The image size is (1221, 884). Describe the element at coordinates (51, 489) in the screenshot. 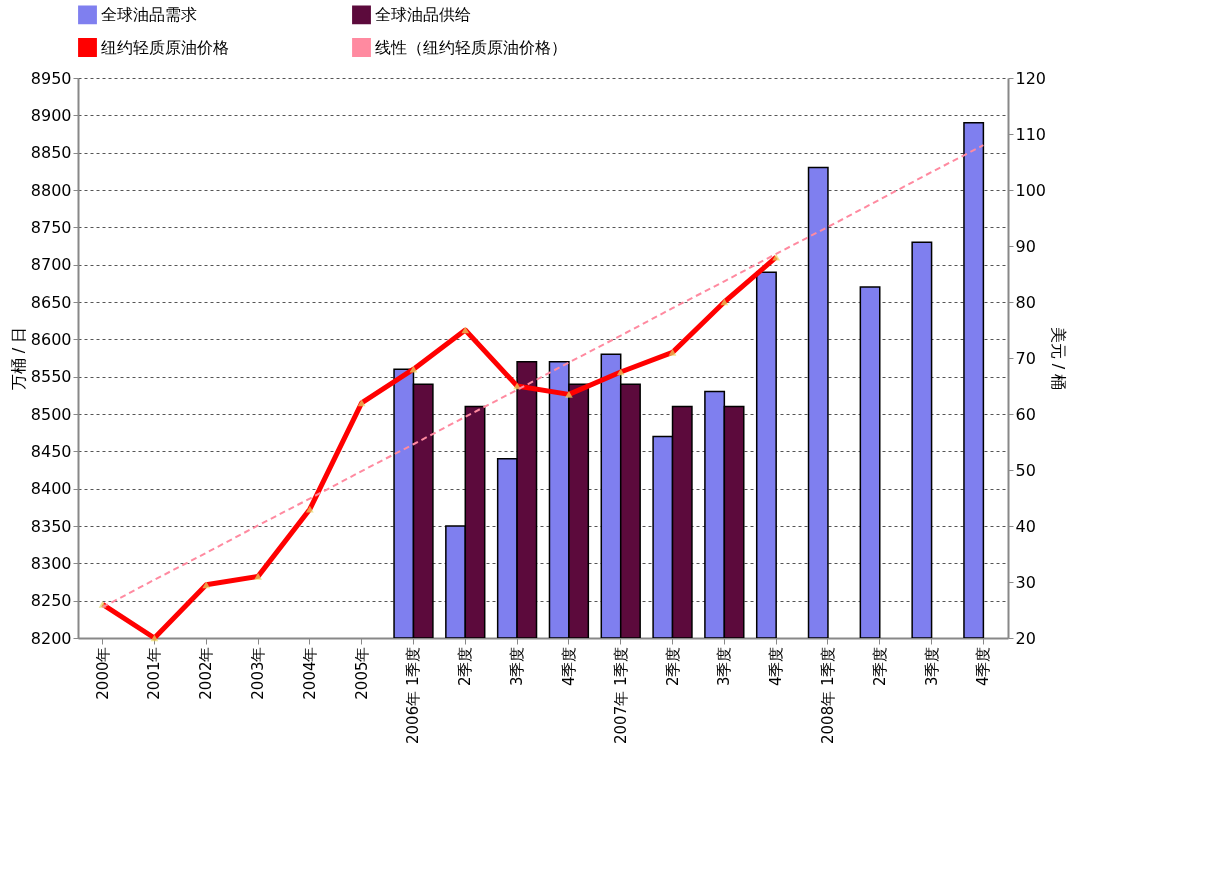

I see `y-tick-label: 8400` at that location.